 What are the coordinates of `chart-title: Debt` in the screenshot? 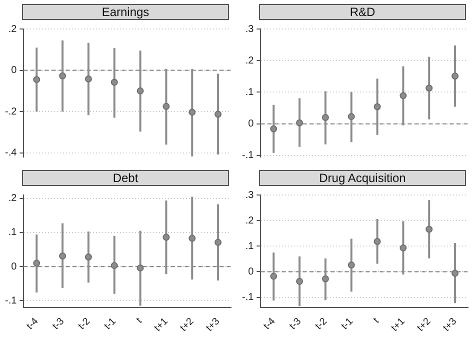 It's located at (125, 178).